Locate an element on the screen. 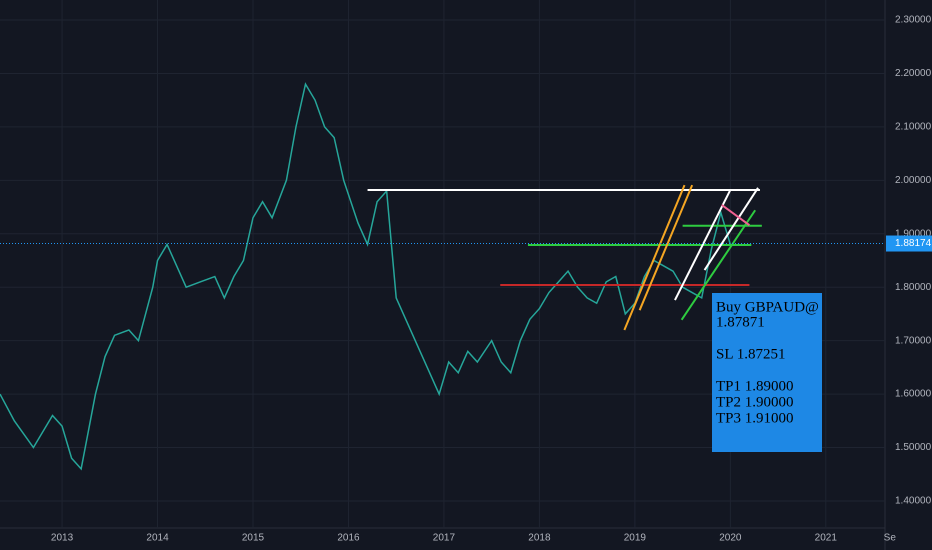 The height and width of the screenshot is (550, 932). note-line: TP2 1.90000 is located at coordinates (755, 402).